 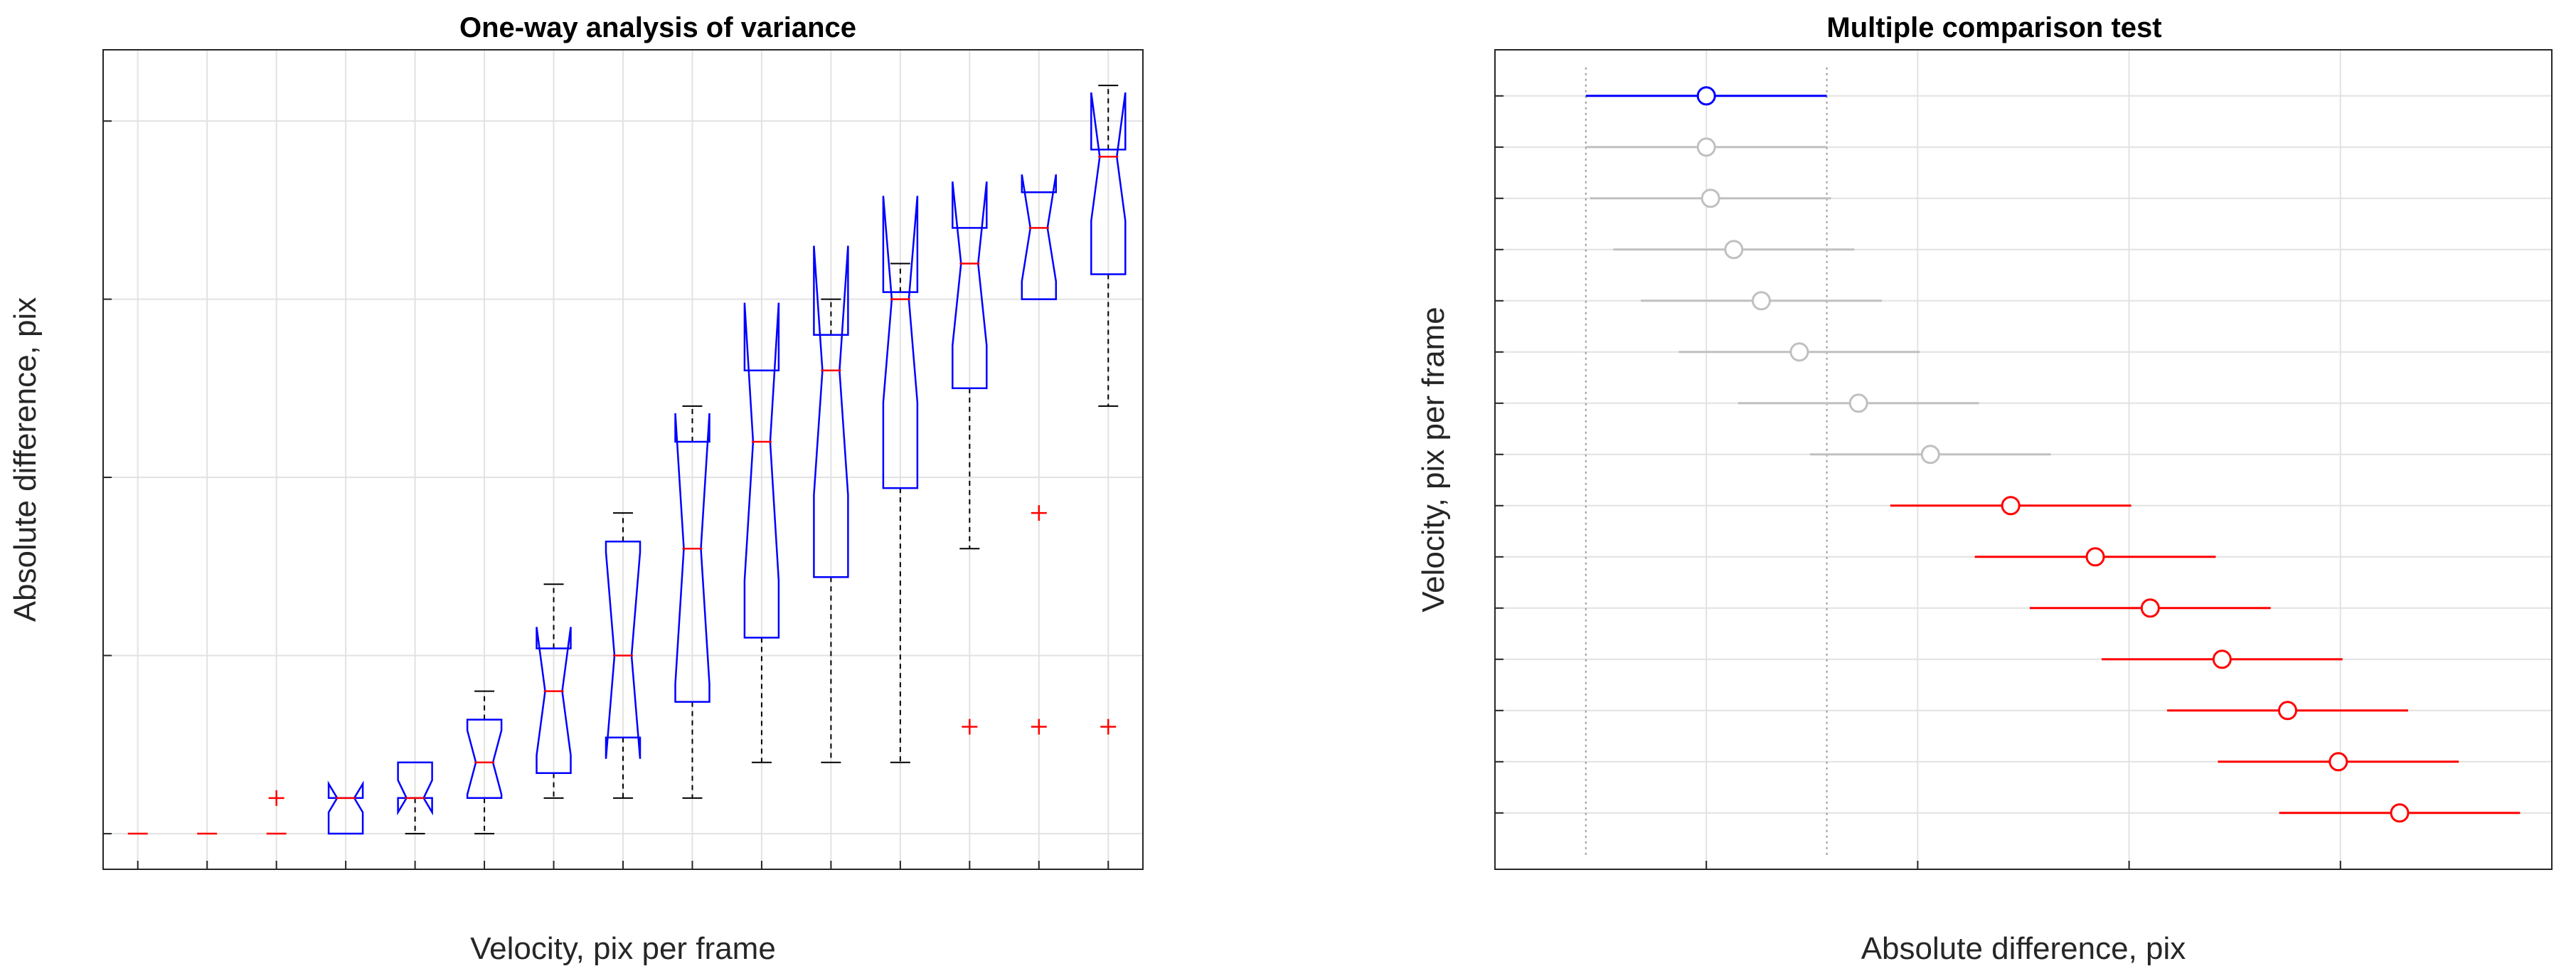 What do you see at coordinates (25, 460) in the screenshot?
I see `anova-y-axis-label: Absolute difference, pix` at bounding box center [25, 460].